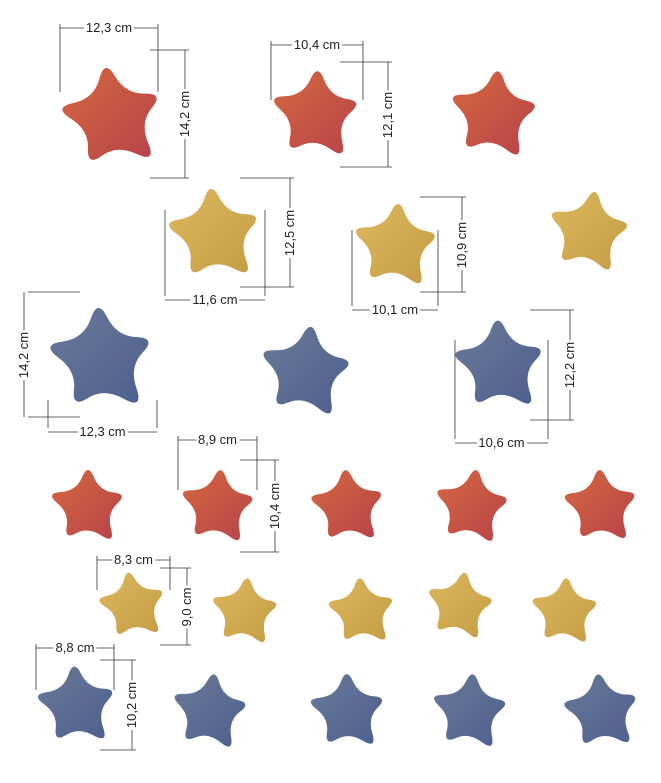 This screenshot has width=661, height=783. I want to click on dimension-label: 12,5 cm, so click(289, 232).